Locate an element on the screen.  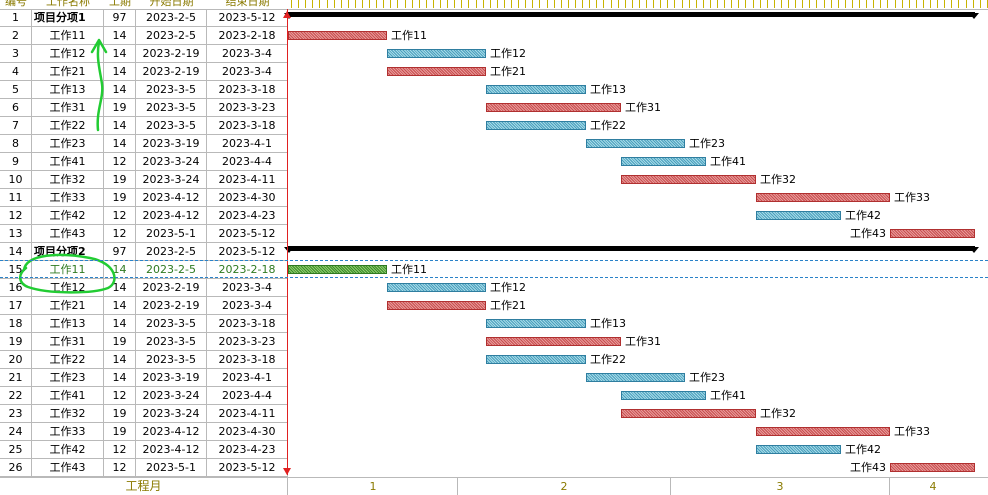
table-row: 12 工作42 12 2023-4-12 2023-4-23 is located at coordinates (494, 216).